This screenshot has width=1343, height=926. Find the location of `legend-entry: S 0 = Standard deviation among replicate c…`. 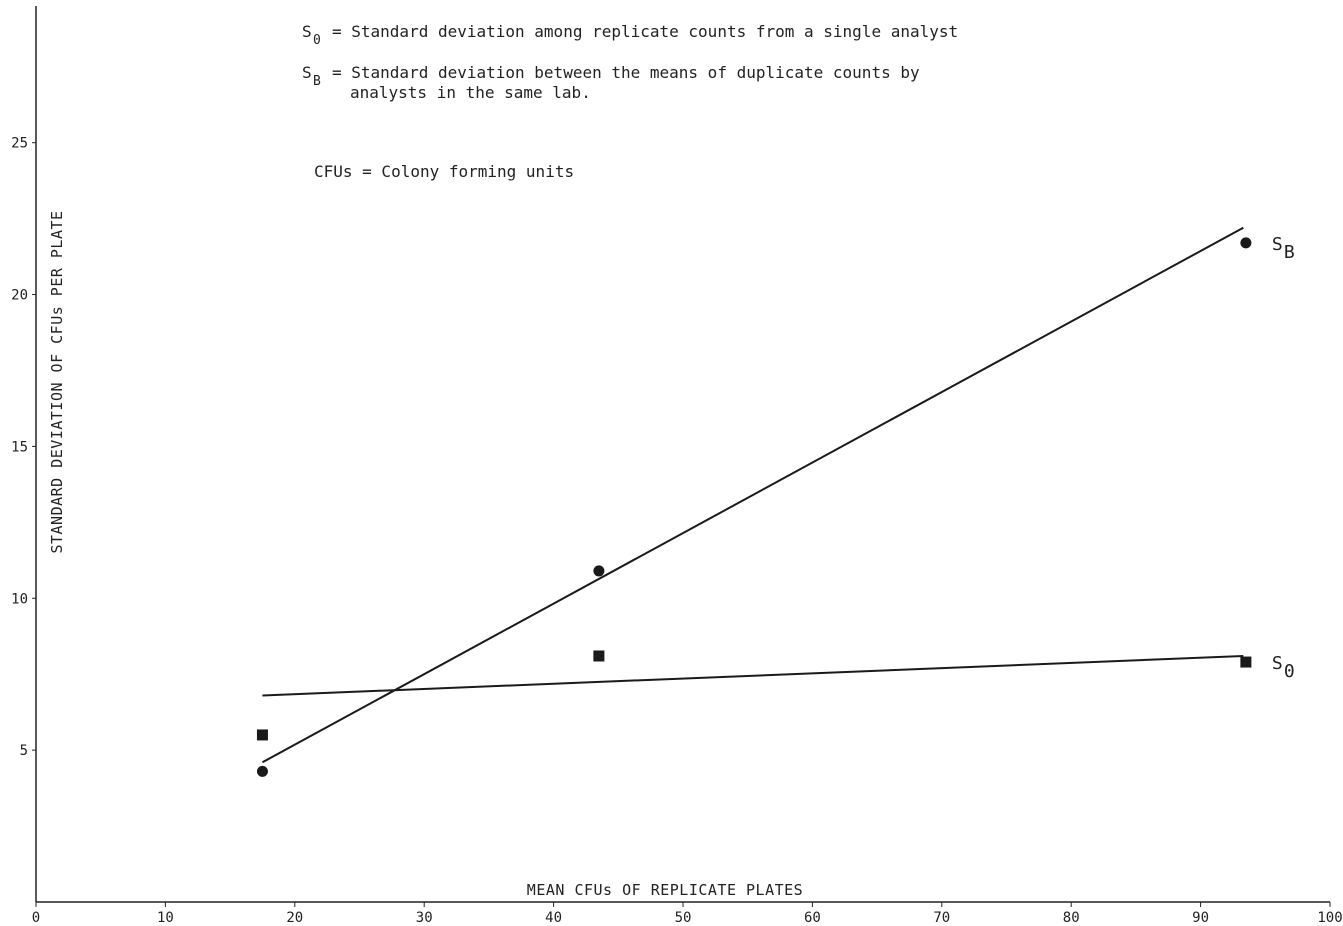

legend-entry: S 0 = Standard deviation among replicate c… is located at coordinates (630, 35).